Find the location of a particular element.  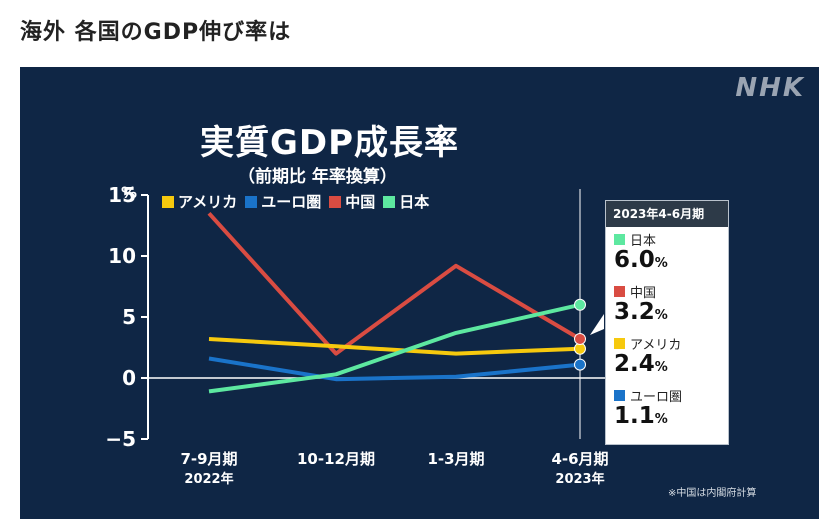

info-name-america: アメリカ is located at coordinates (656, 345).